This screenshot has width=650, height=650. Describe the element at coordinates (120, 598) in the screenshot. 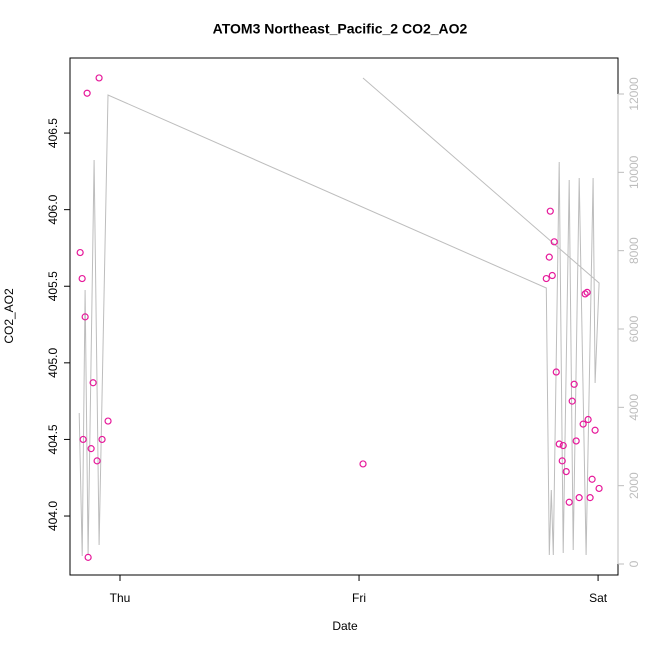

I see `x-tick-label: Thu` at that location.